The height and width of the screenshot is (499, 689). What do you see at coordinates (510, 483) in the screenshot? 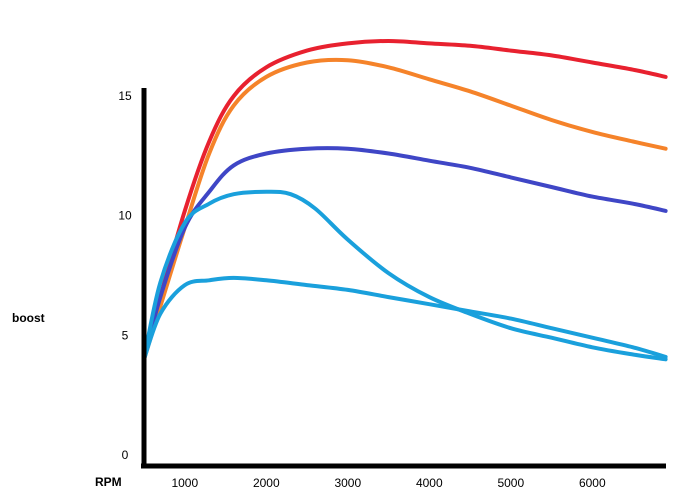
I see `x-tick-label: 5000` at bounding box center [510, 483].